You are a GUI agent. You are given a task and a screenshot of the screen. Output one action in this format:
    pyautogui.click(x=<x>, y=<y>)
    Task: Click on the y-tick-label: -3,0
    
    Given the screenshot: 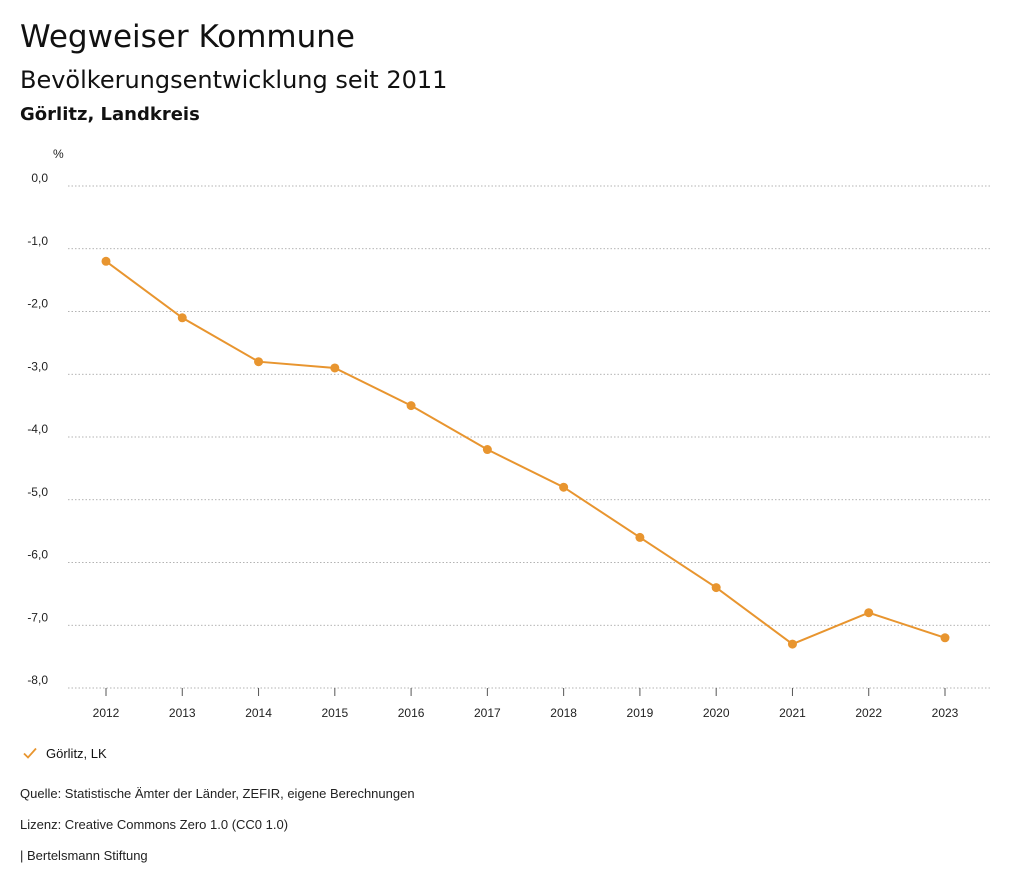 What is the action you would take?
    pyautogui.click(x=37, y=366)
    